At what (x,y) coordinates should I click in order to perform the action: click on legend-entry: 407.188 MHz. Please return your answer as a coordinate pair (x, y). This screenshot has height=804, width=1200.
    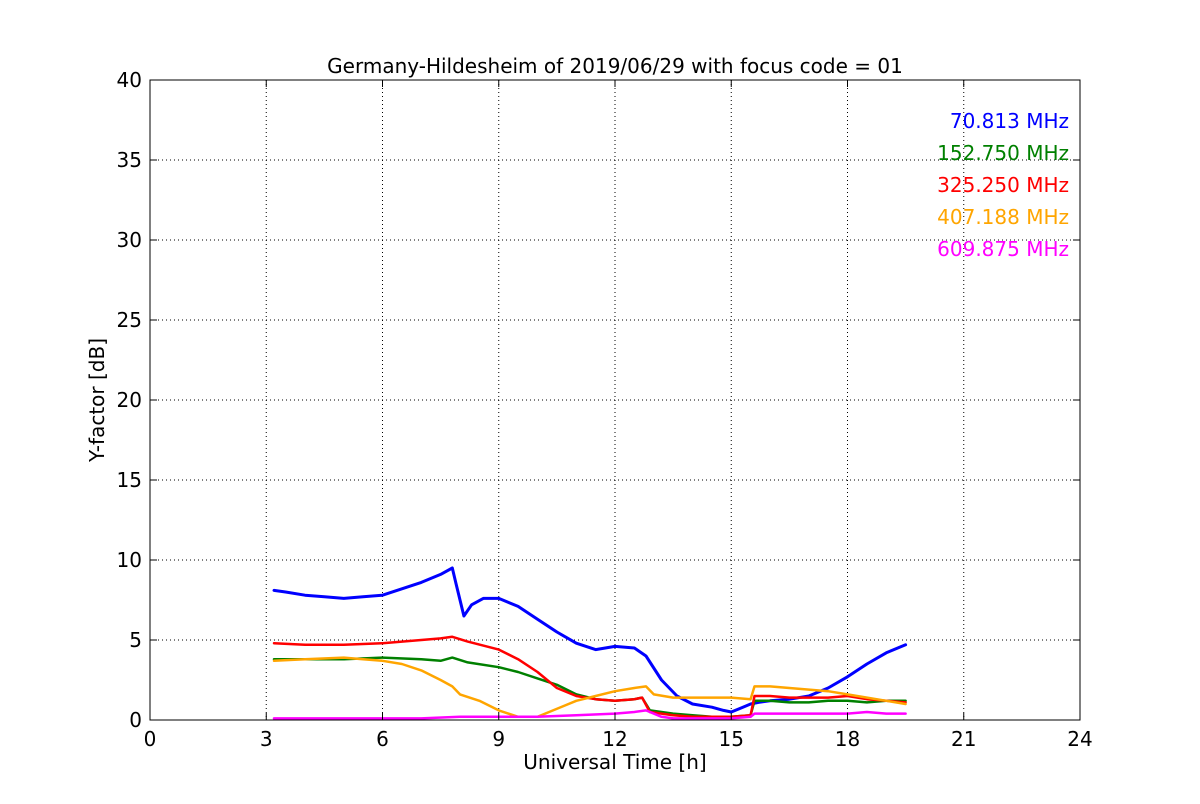
    Looking at the image, I should click on (1003, 217).